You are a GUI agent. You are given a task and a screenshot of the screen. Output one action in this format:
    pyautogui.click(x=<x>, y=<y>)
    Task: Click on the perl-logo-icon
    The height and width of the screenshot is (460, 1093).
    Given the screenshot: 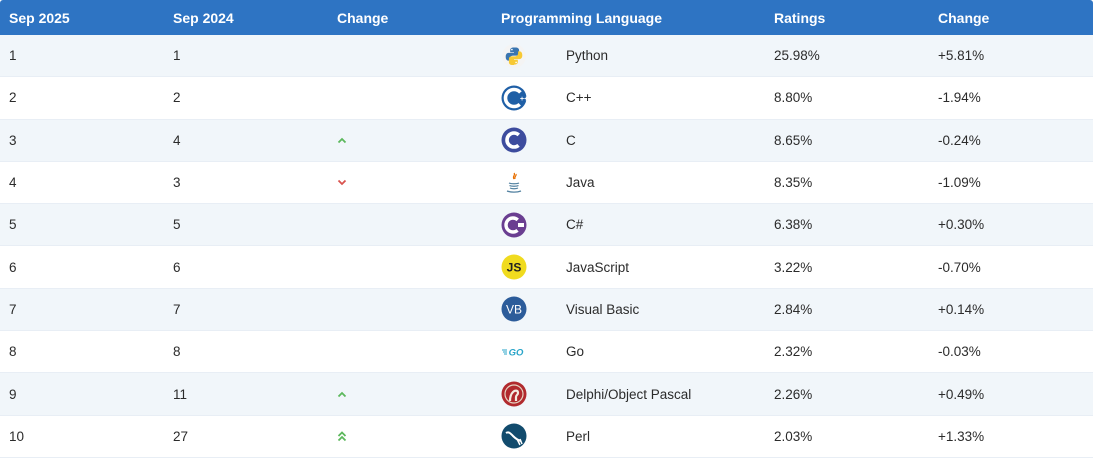 What is the action you would take?
    pyautogui.click(x=514, y=436)
    